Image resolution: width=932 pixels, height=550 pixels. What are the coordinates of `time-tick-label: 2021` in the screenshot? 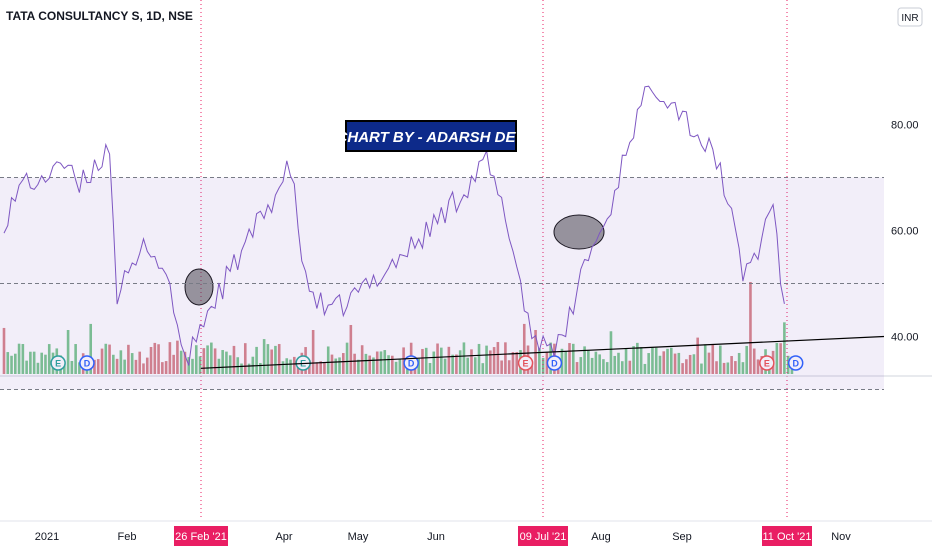 It's located at (47, 537).